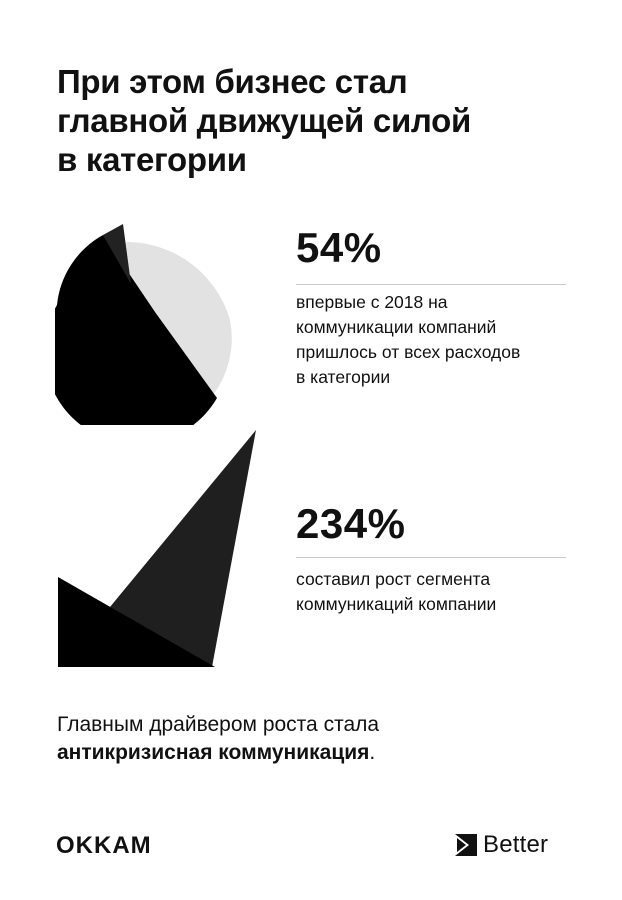  What do you see at coordinates (372, 752) in the screenshot?
I see `conclusion-period: .` at bounding box center [372, 752].